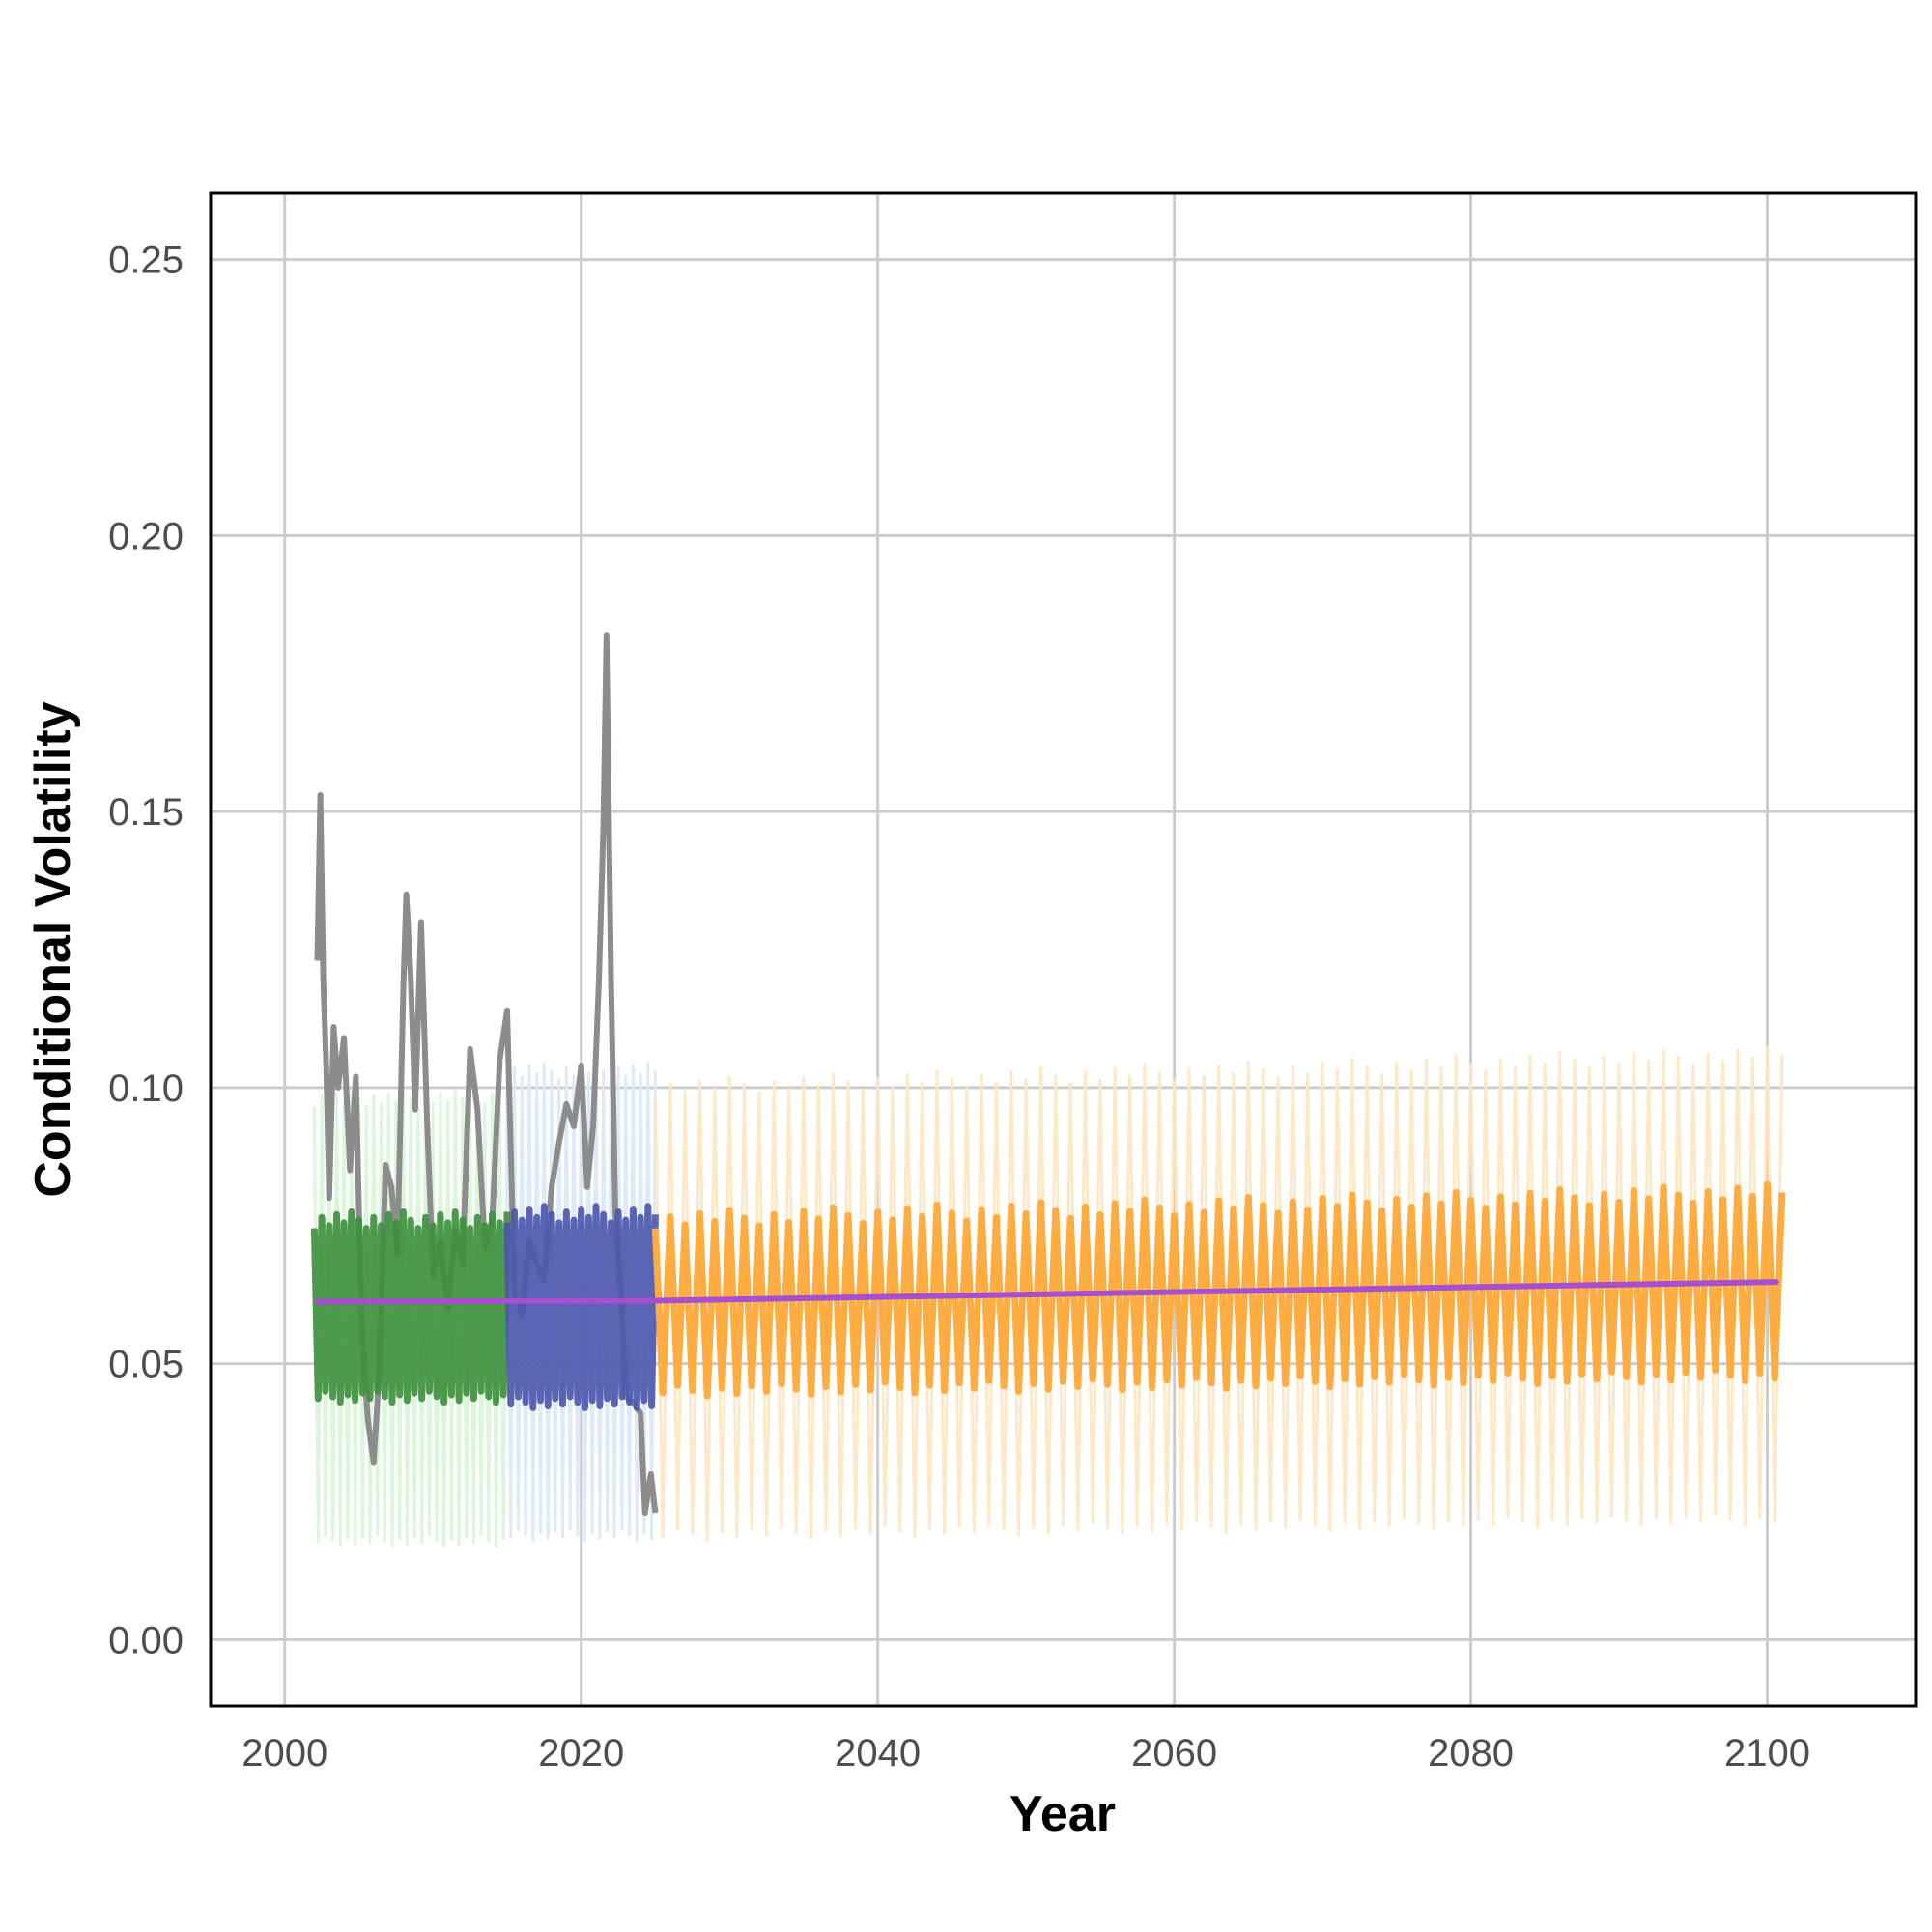 This screenshot has height=1932, width=1932. What do you see at coordinates (878, 1753) in the screenshot?
I see `x-tick-label: 2040` at bounding box center [878, 1753].